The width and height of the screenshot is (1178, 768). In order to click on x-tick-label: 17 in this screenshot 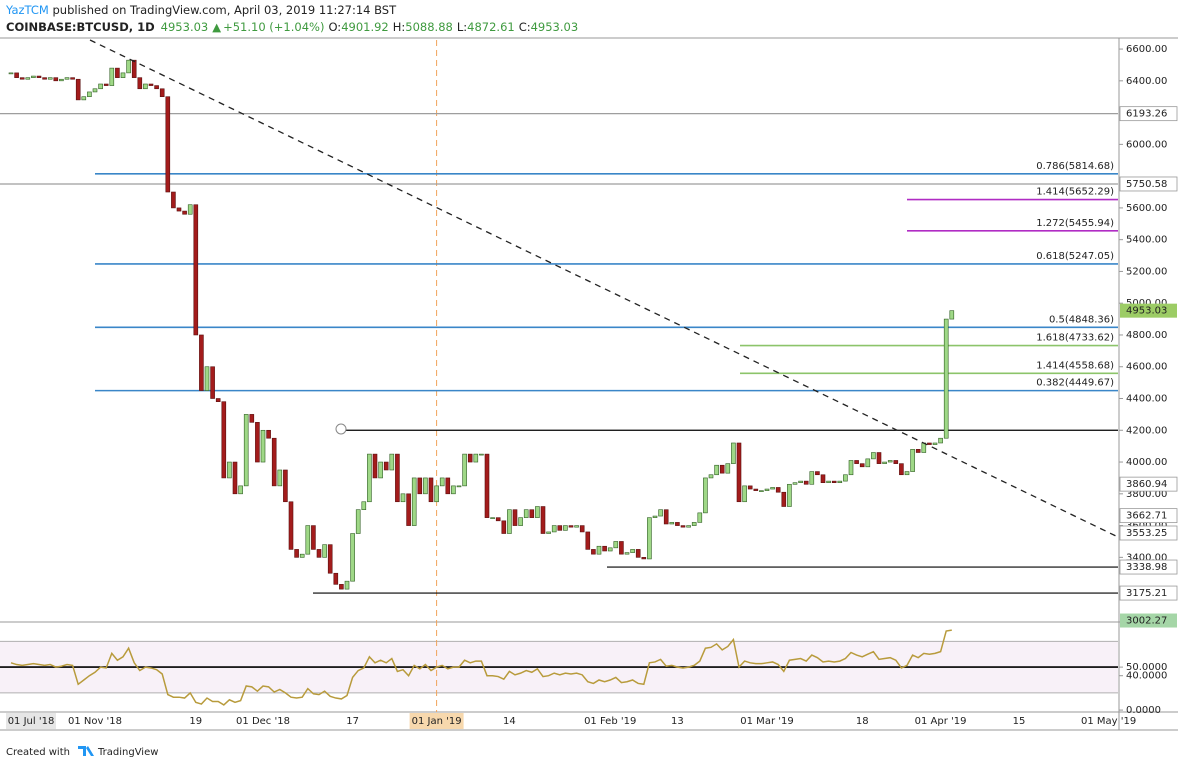, I will do `click(352, 721)`.